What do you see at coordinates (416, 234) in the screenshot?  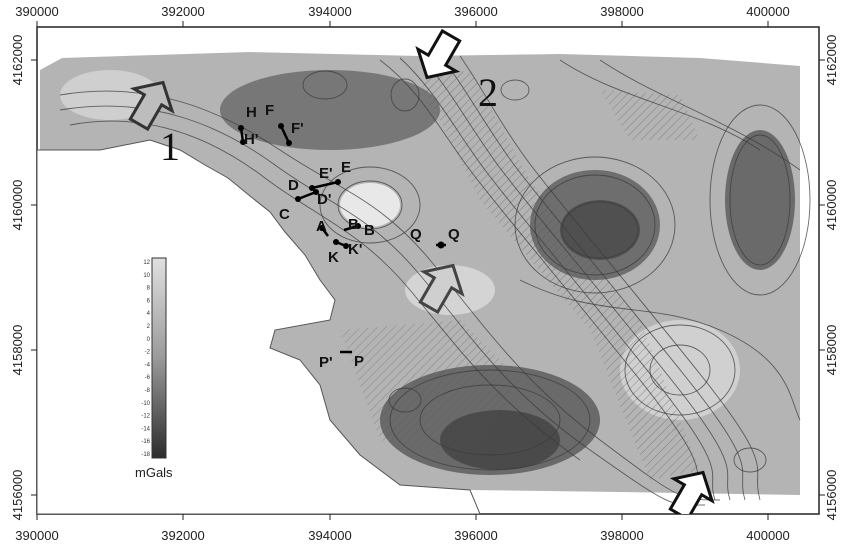 I see `marker-q-left: Q` at bounding box center [416, 234].